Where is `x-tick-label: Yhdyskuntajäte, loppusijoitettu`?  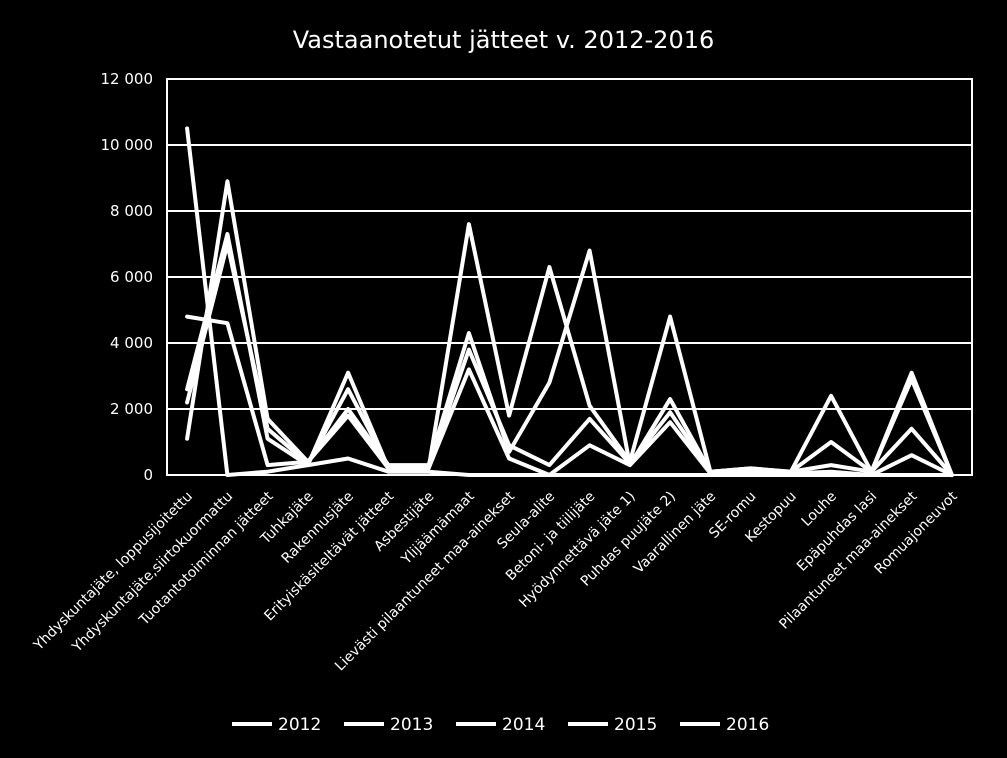 x-tick-label: Yhdyskuntajäte, loppusijoitettu is located at coordinates (113, 572).